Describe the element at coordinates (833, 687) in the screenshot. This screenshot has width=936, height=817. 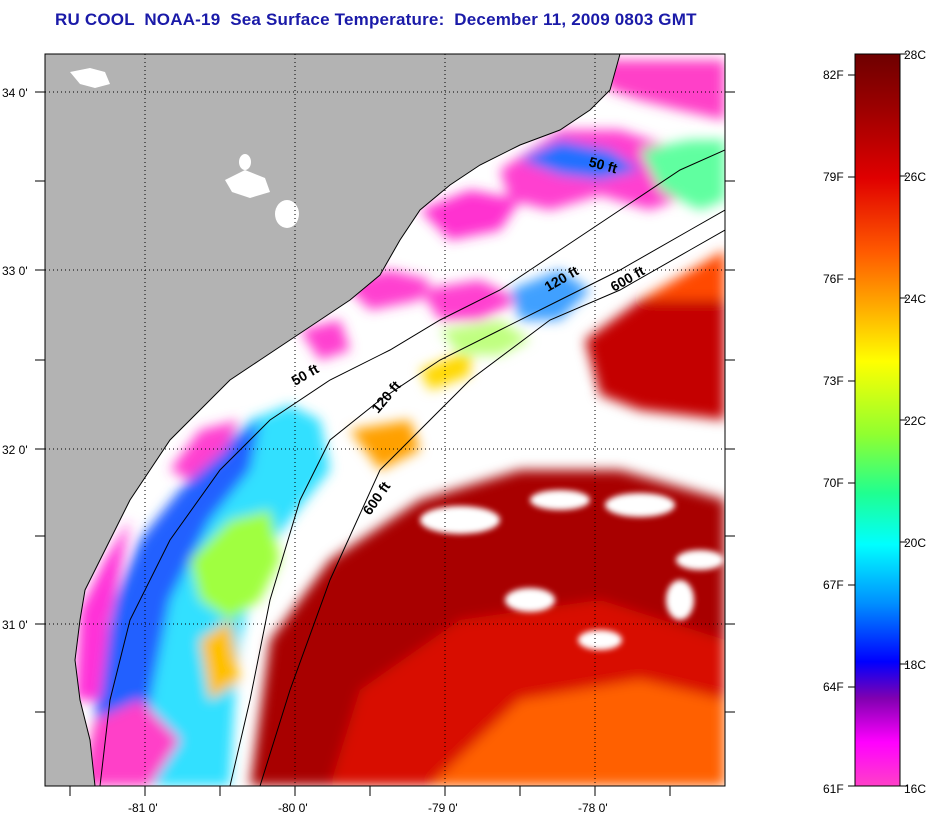
I see `colorbar-f-64: 64F` at that location.